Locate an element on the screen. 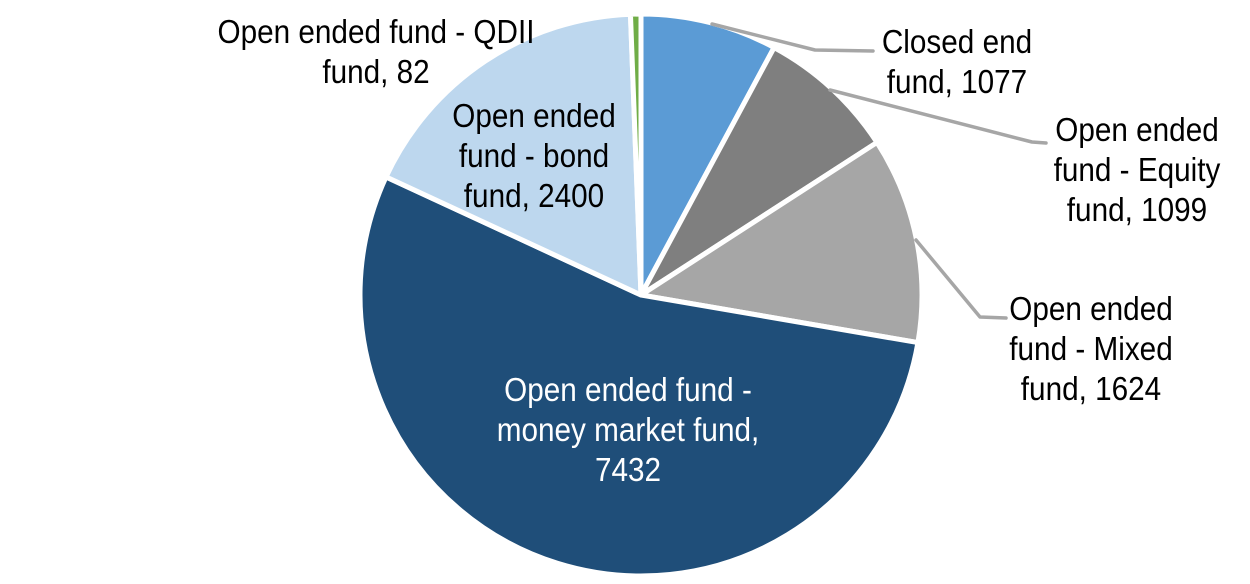 This screenshot has height=584, width=1250. pie-slice-open-ended-fund-equity-fund is located at coordinates (759, 171).